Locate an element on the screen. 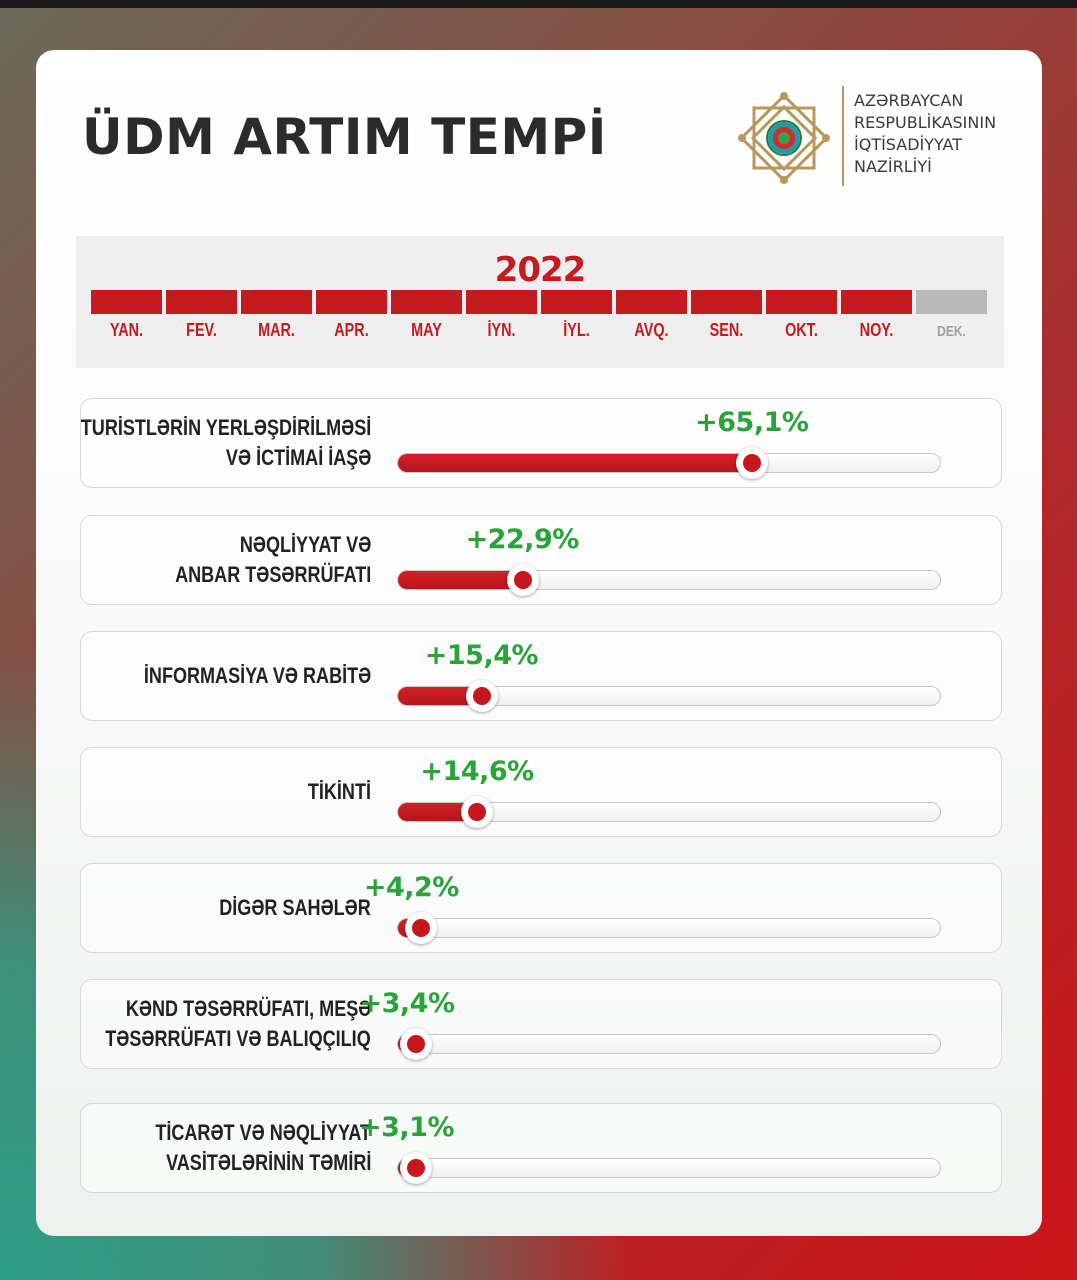 The width and height of the screenshot is (1077, 1280). timeline-month-label: MAR. is located at coordinates (276, 330).